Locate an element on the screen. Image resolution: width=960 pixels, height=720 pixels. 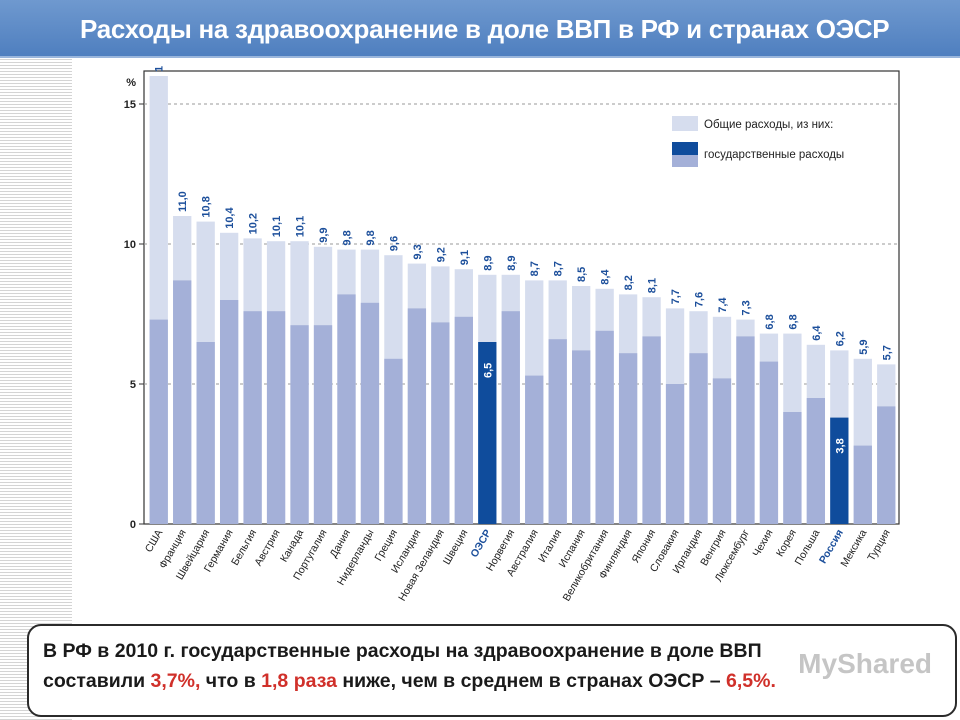
value-label-8: 9,8 is located at coordinates (347, 237).